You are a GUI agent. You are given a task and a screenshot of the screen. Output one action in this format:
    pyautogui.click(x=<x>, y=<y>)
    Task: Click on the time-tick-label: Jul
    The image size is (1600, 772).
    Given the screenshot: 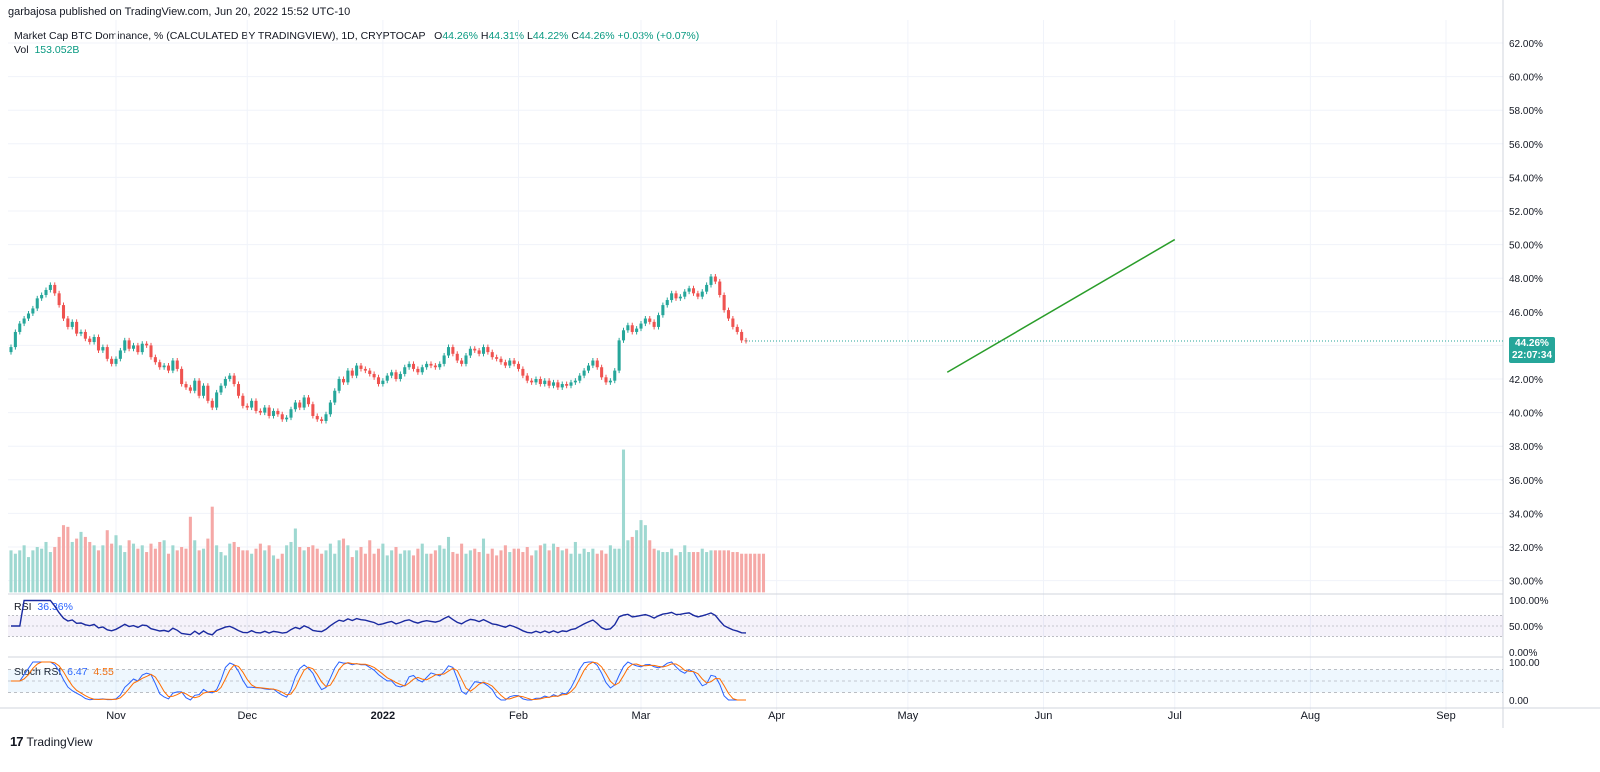 What is the action you would take?
    pyautogui.click(x=1175, y=716)
    